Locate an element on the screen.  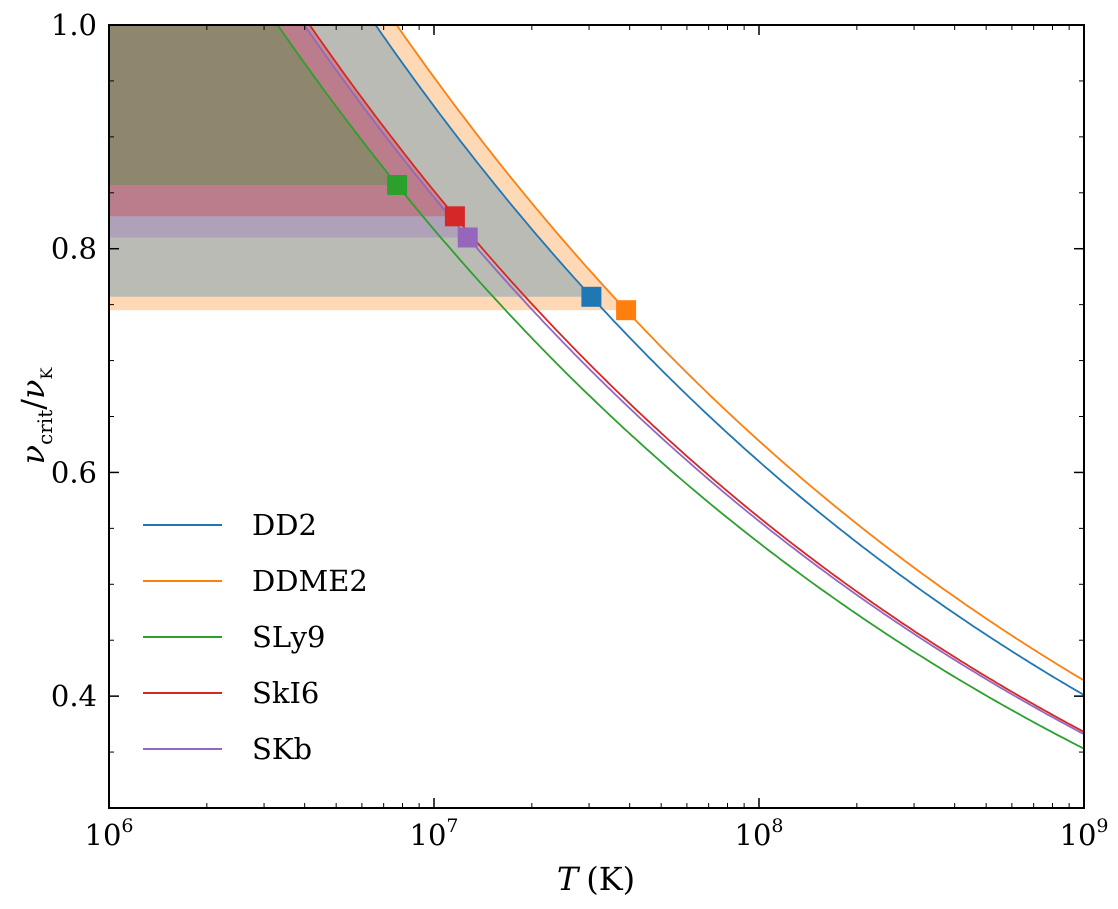
shaded-region-ski6 is located at coordinates (282, 121).